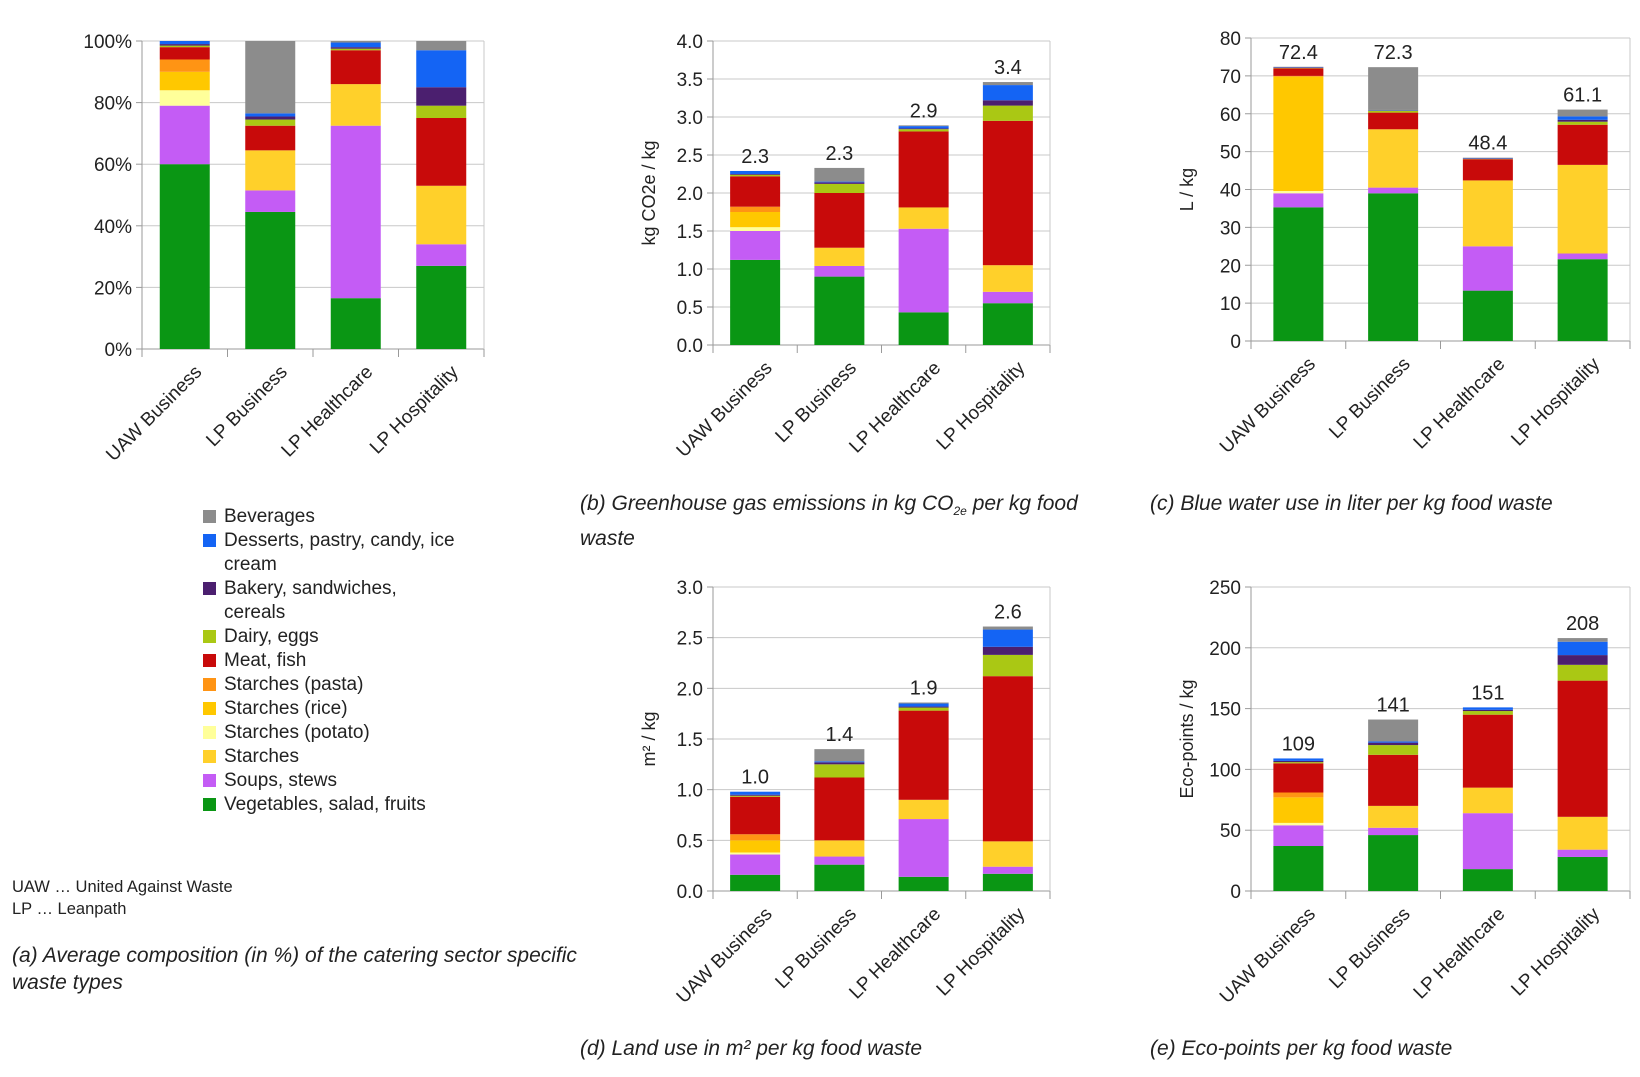 Image resolution: width=1640 pixels, height=1077 pixels. I want to click on bar-total-label-c-1: 72.3, so click(1393, 53).